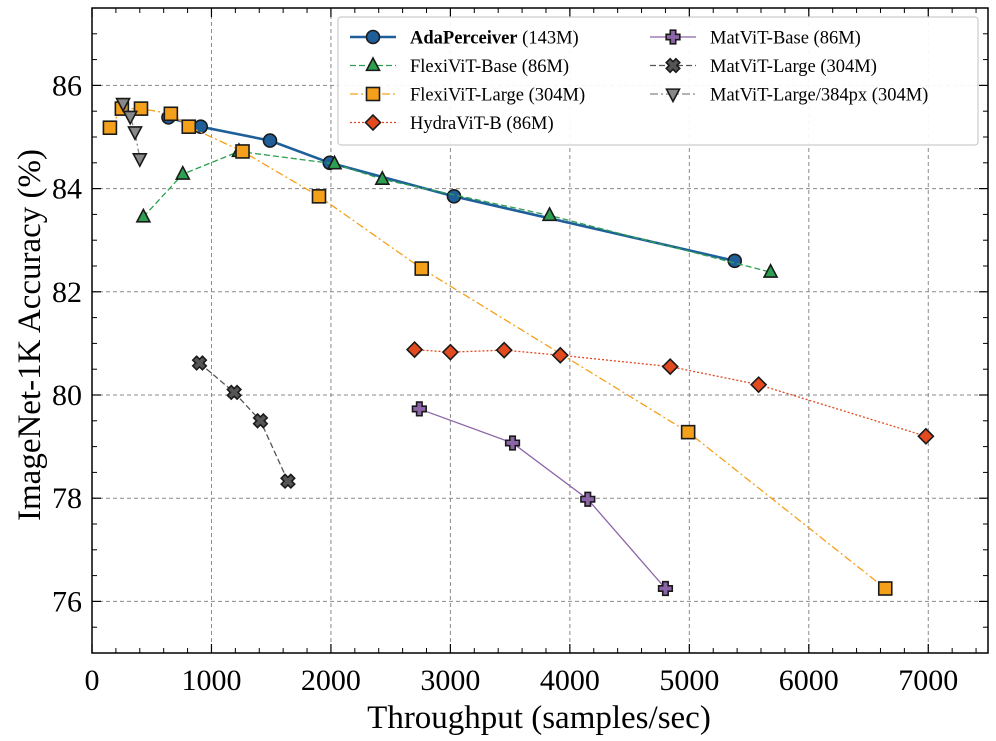 The height and width of the screenshot is (741, 996). Describe the element at coordinates (450, 680) in the screenshot. I see `x-tick-label: 3000` at that location.